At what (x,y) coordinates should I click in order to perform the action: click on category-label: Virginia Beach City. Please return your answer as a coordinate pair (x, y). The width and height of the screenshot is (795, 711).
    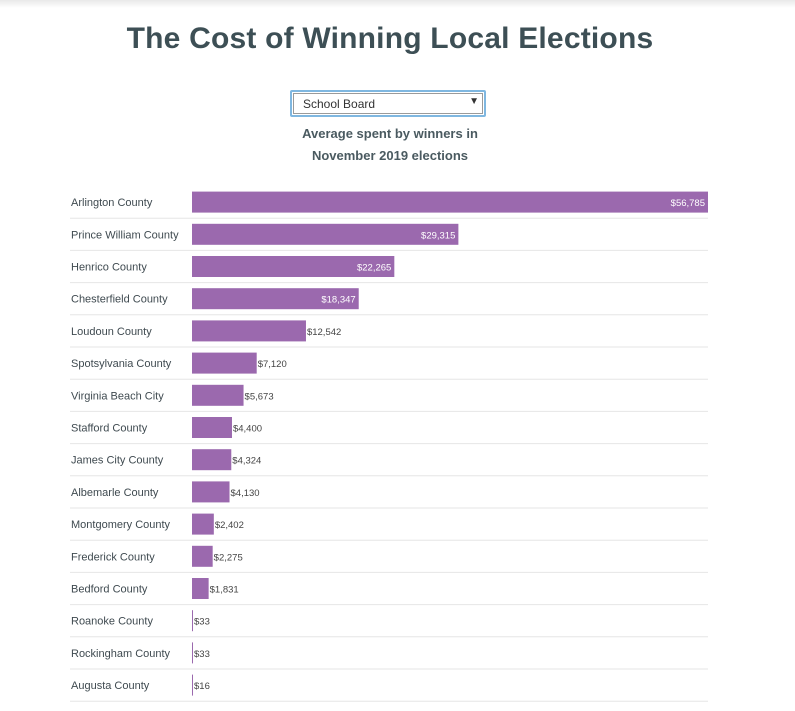
    Looking at the image, I should click on (117, 396).